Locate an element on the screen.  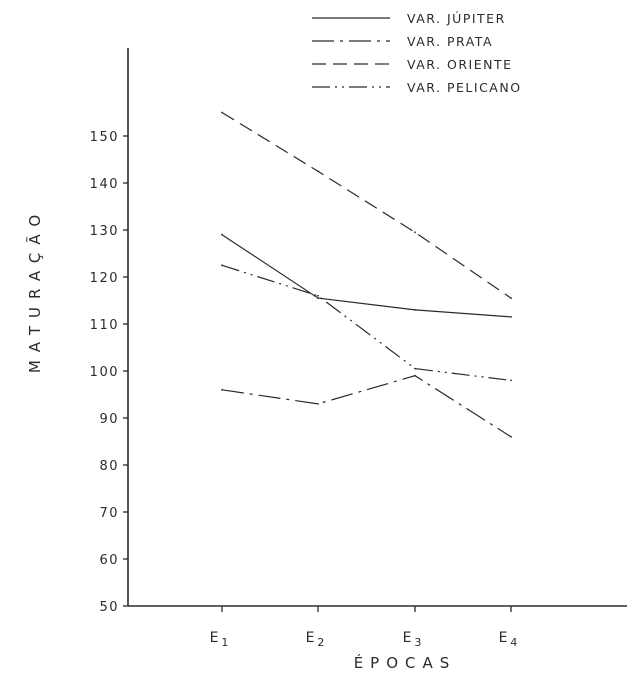
y-tick-label: 80 is located at coordinates (109, 466).